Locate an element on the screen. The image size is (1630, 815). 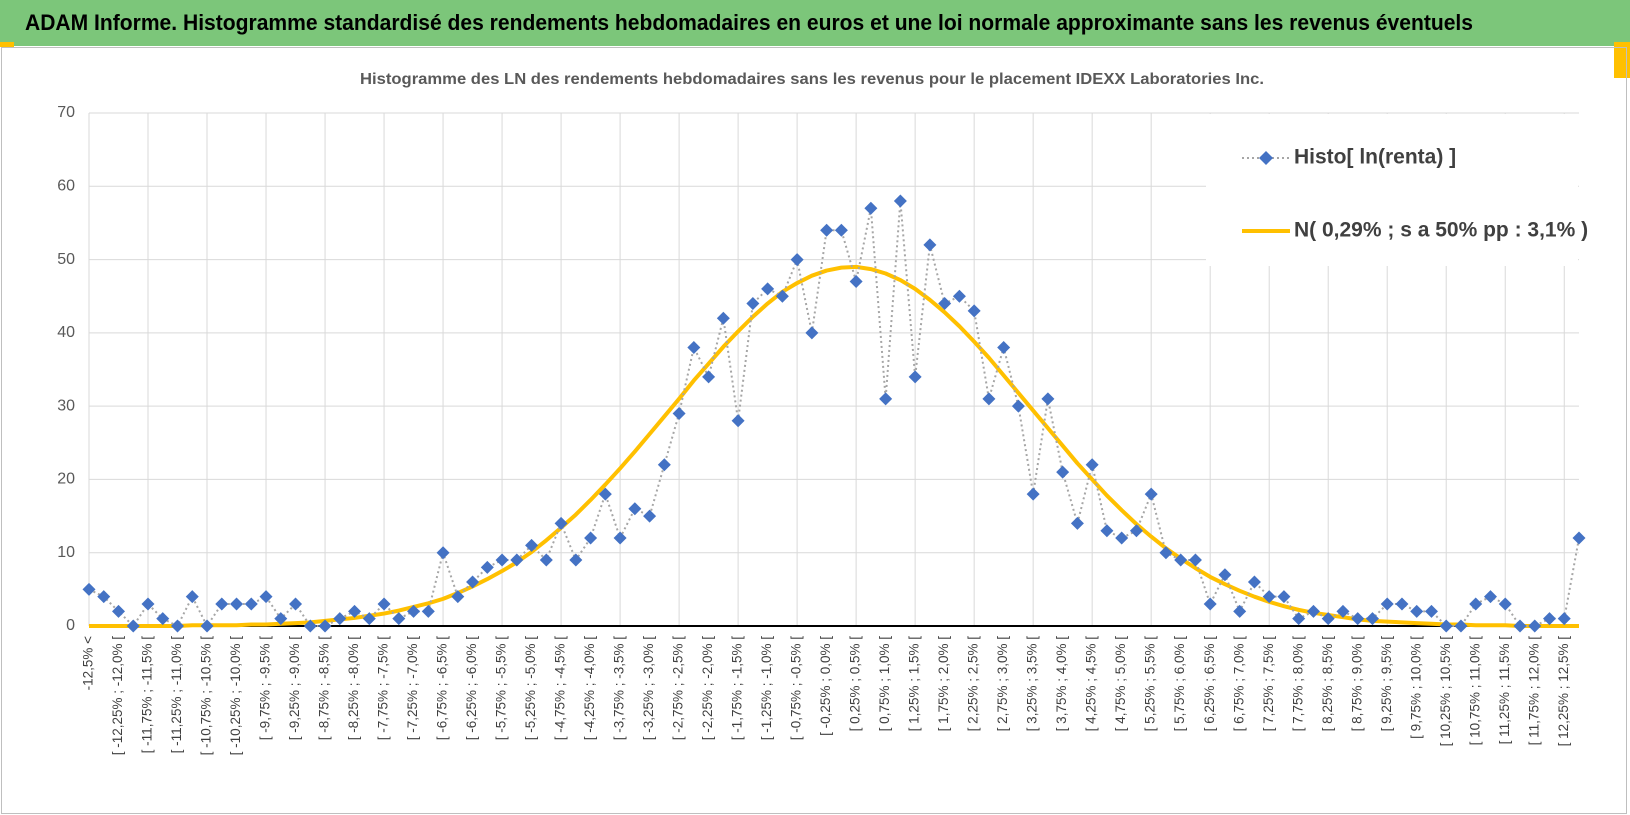
legend-marker is located at coordinates (1266, 158).